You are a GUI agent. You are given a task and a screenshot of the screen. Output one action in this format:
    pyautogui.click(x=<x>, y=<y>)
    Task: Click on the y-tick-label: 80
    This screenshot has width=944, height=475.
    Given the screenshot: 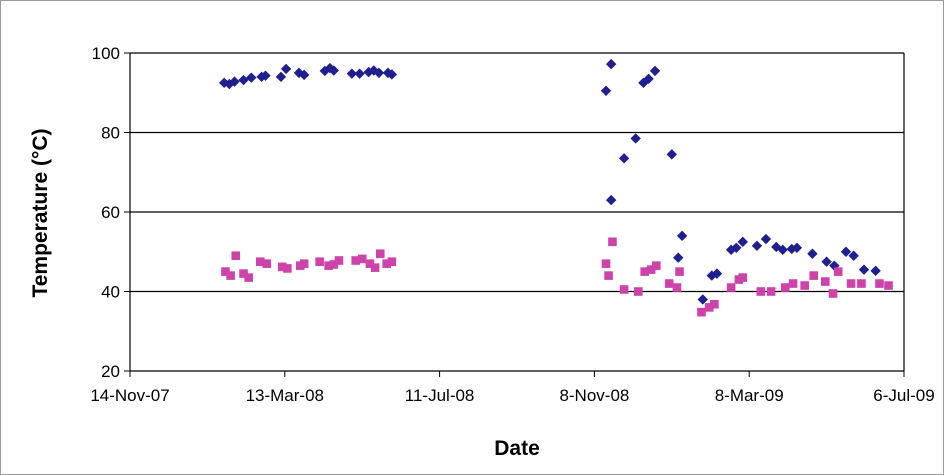 What is the action you would take?
    pyautogui.click(x=110, y=133)
    